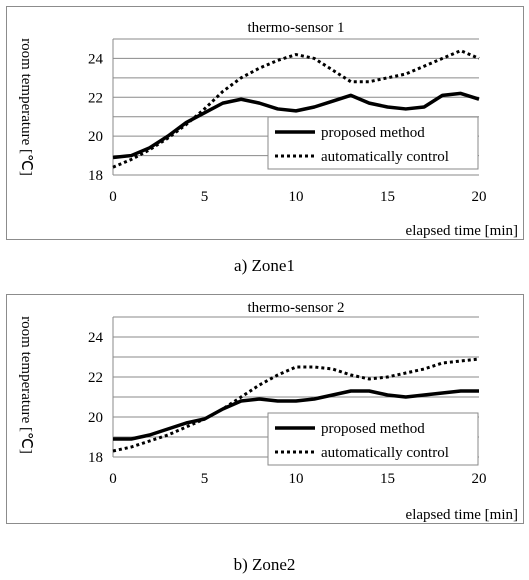 This screenshot has width=529, height=580. What do you see at coordinates (295, 308) in the screenshot?
I see `chart-title: thermo-sensor 2` at bounding box center [295, 308].